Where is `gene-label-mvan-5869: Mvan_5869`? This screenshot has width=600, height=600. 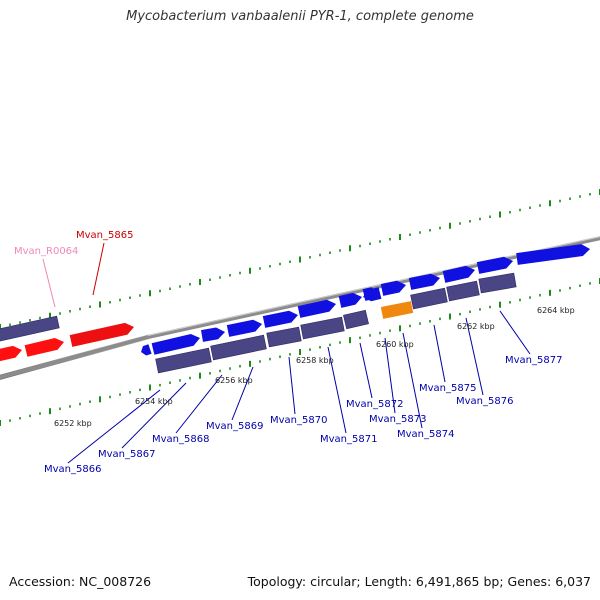 gene-label-mvan-5869: Mvan_5869 is located at coordinates (234, 426).